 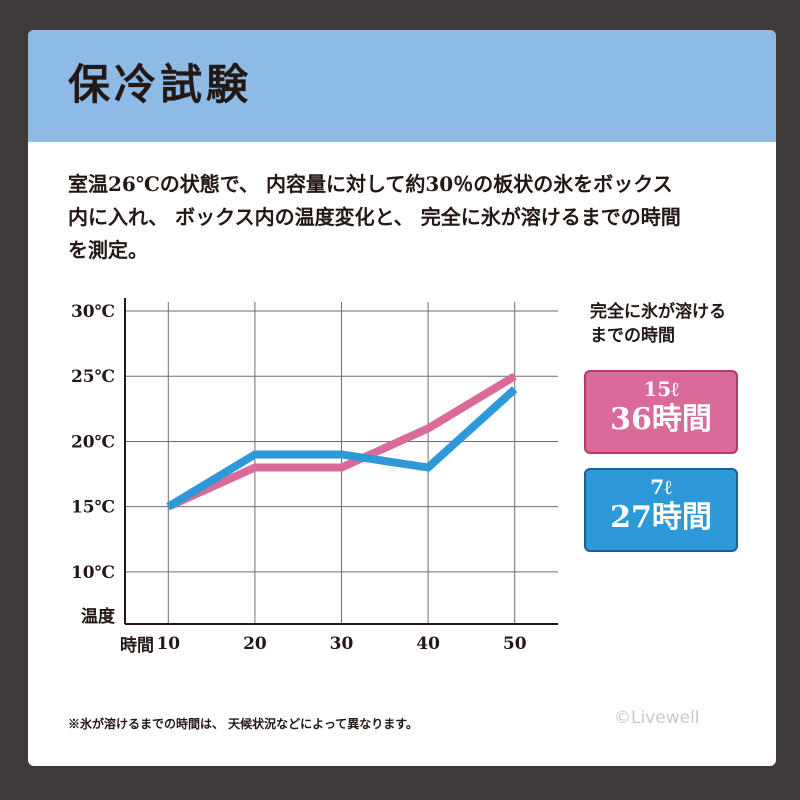 I want to click on x-tick-label: 40, so click(x=428, y=644).